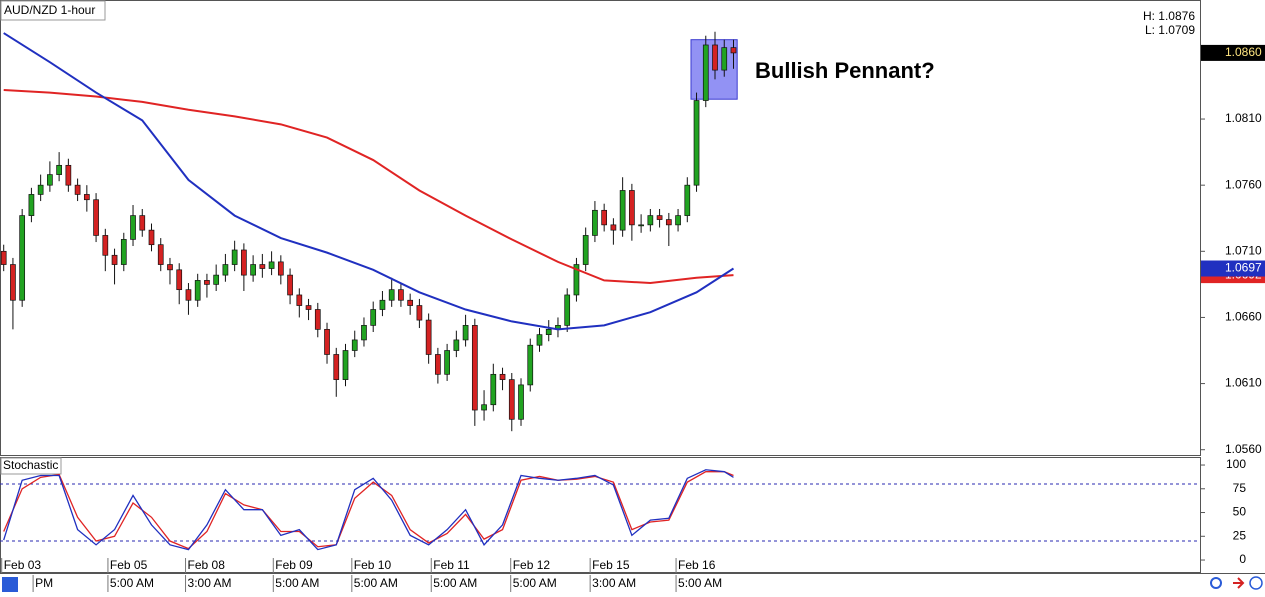 Image resolution: width=1265 pixels, height=597 pixels. I want to click on y-tick-label: 1.0660, so click(1243, 317).